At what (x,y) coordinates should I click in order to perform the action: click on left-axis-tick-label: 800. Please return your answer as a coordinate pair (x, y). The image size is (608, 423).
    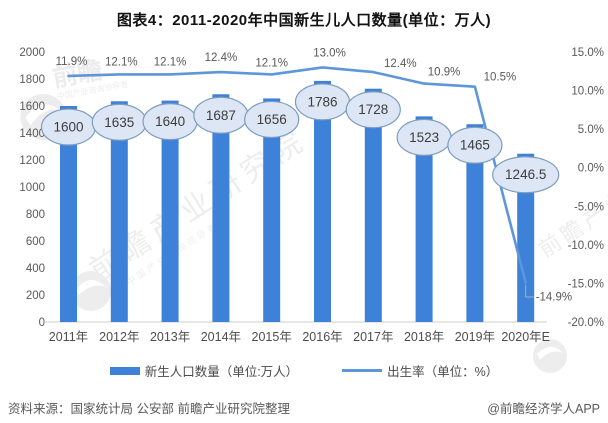
    Looking at the image, I should click on (35, 215).